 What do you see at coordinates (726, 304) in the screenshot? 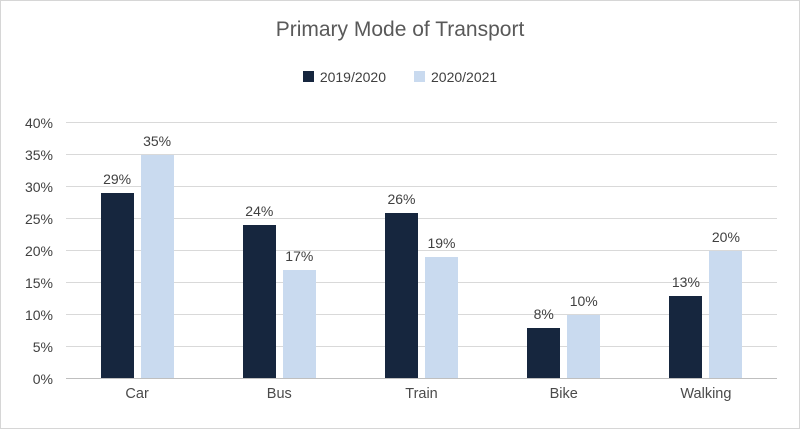
I see `bar-2020-2021-walking: 20%` at bounding box center [726, 304].